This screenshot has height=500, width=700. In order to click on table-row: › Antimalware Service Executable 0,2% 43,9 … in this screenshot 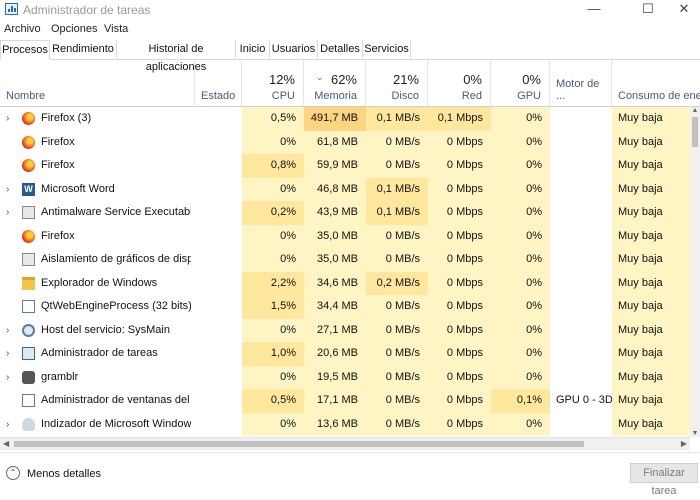, I will do `click(345, 213)`.